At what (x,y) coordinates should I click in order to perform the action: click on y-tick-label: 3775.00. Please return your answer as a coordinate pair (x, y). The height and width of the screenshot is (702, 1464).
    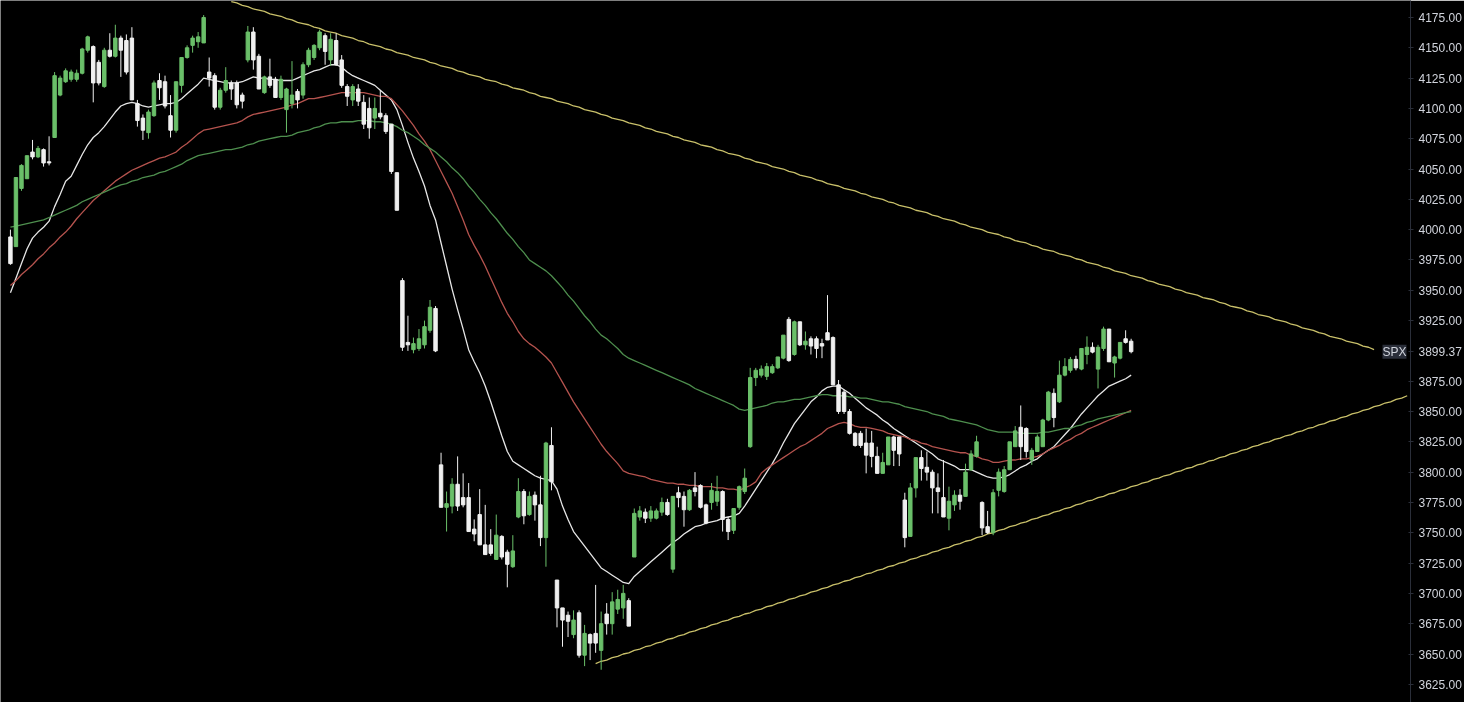
    Looking at the image, I should click on (1440, 502).